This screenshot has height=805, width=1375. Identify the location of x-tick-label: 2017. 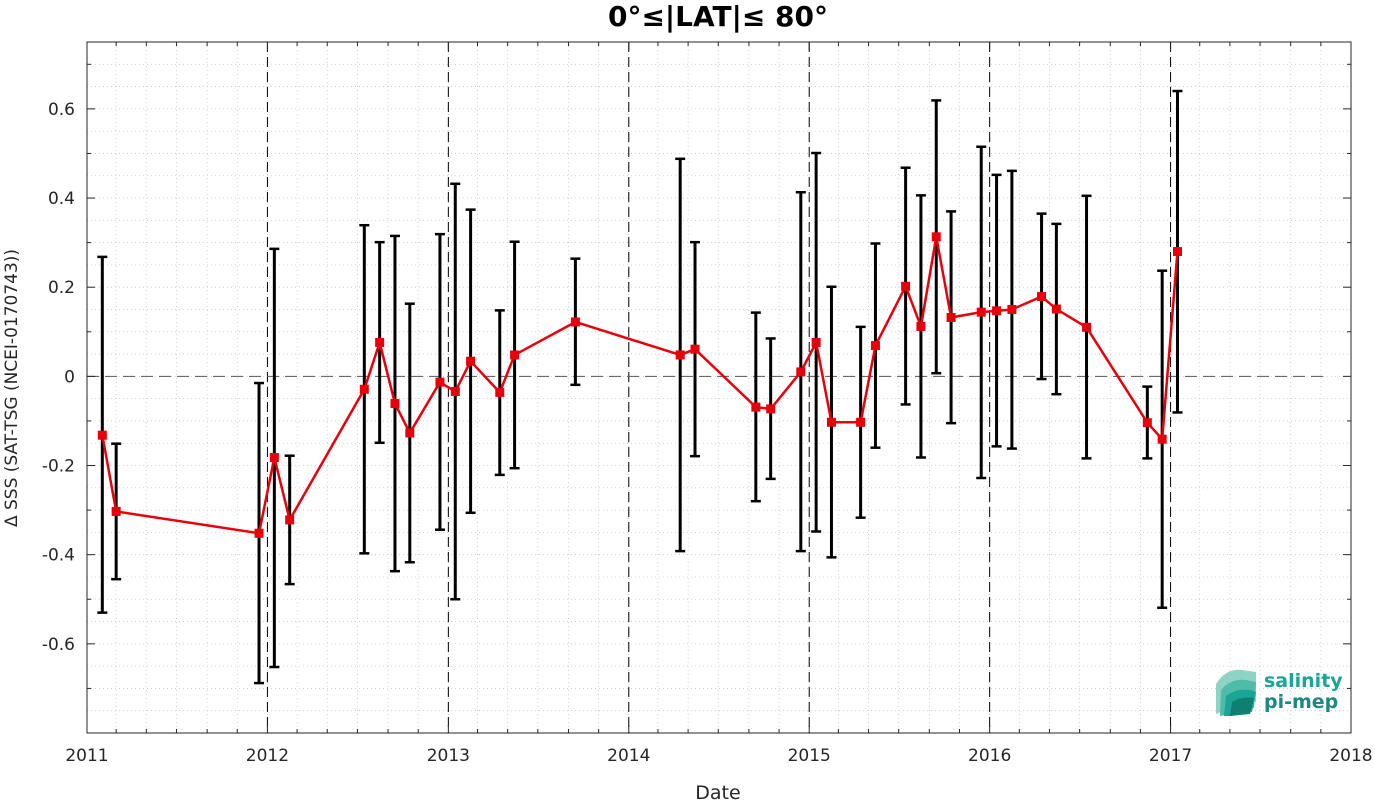
(1170, 756).